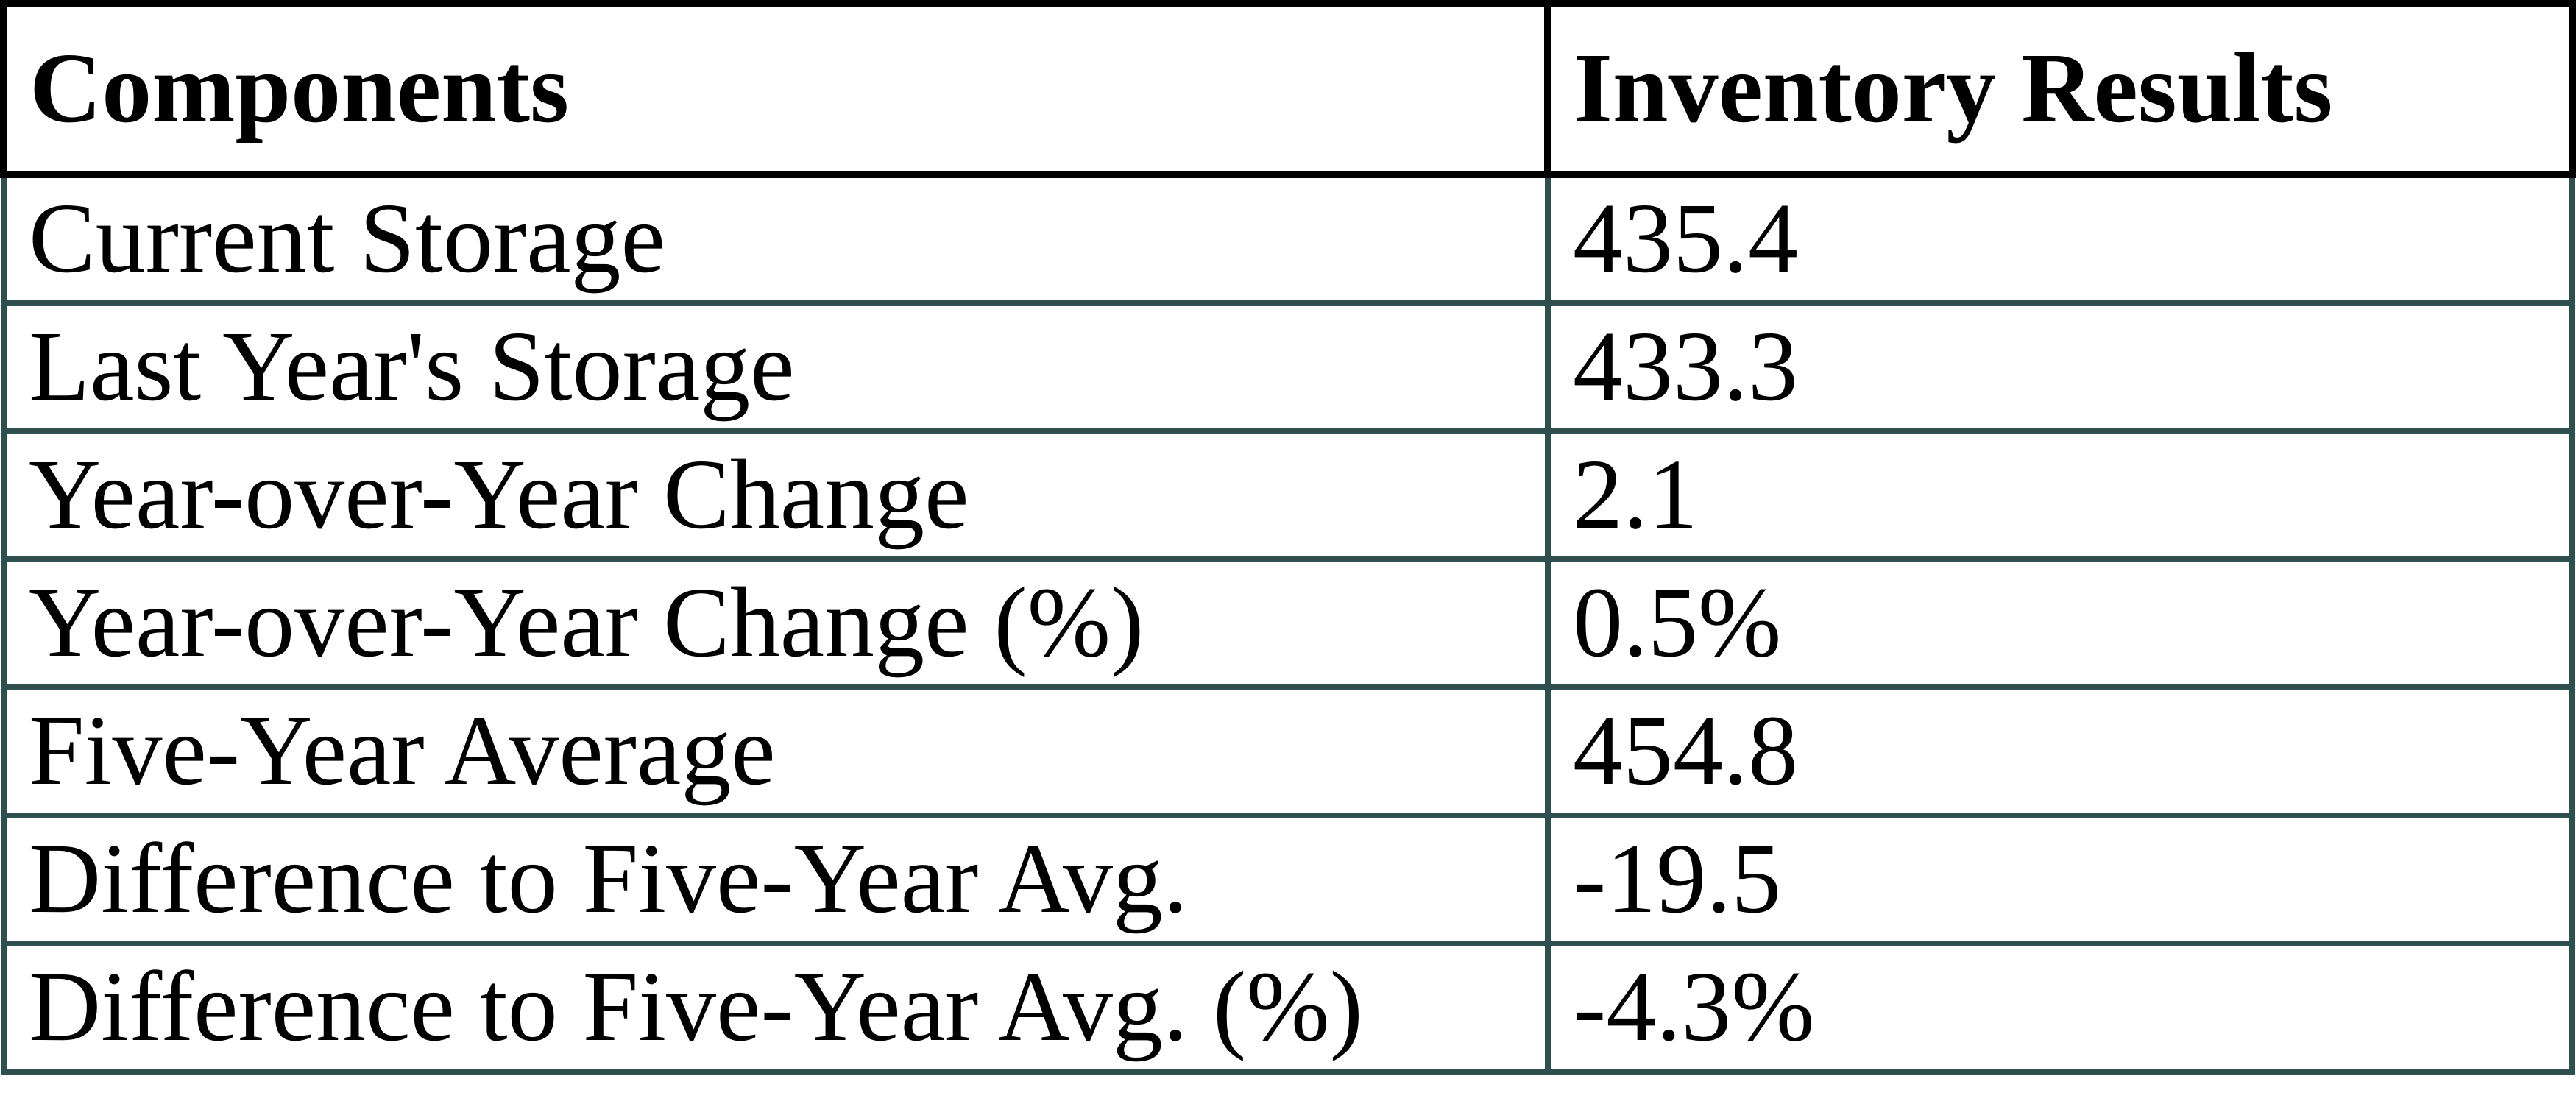  Describe the element at coordinates (776, 238) in the screenshot. I see `component-label: Current Storage` at that location.